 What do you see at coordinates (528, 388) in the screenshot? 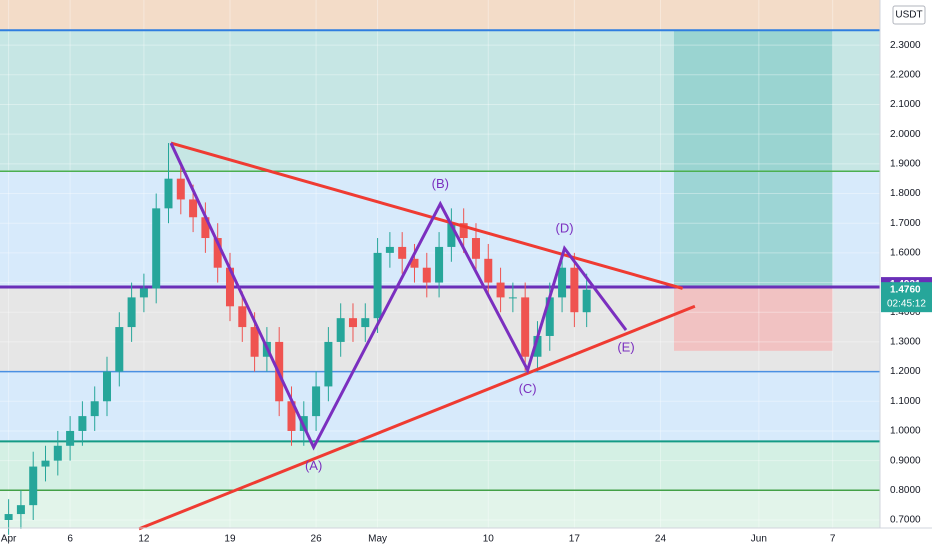
I see `wave-label: (C)` at bounding box center [528, 388].